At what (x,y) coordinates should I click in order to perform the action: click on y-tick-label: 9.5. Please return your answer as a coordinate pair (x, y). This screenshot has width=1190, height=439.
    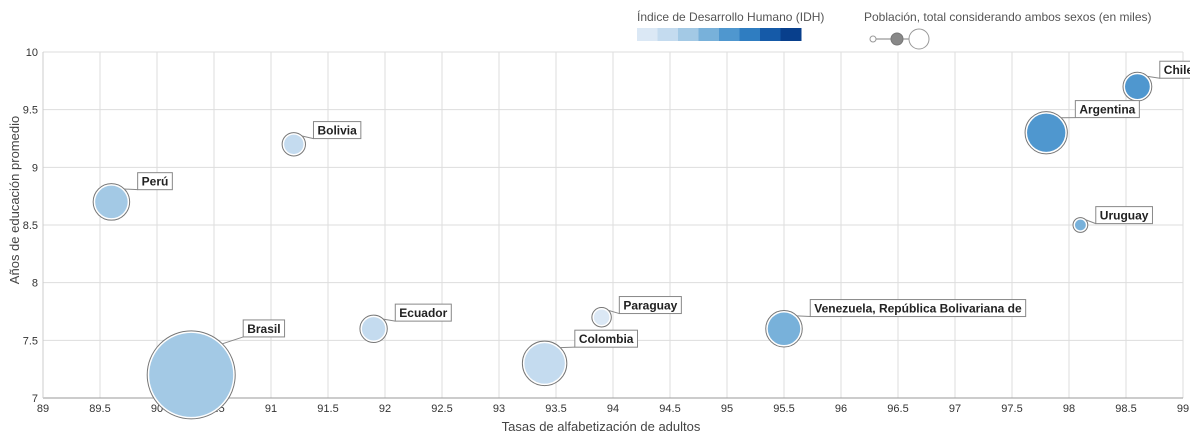
    Looking at the image, I should click on (30, 111).